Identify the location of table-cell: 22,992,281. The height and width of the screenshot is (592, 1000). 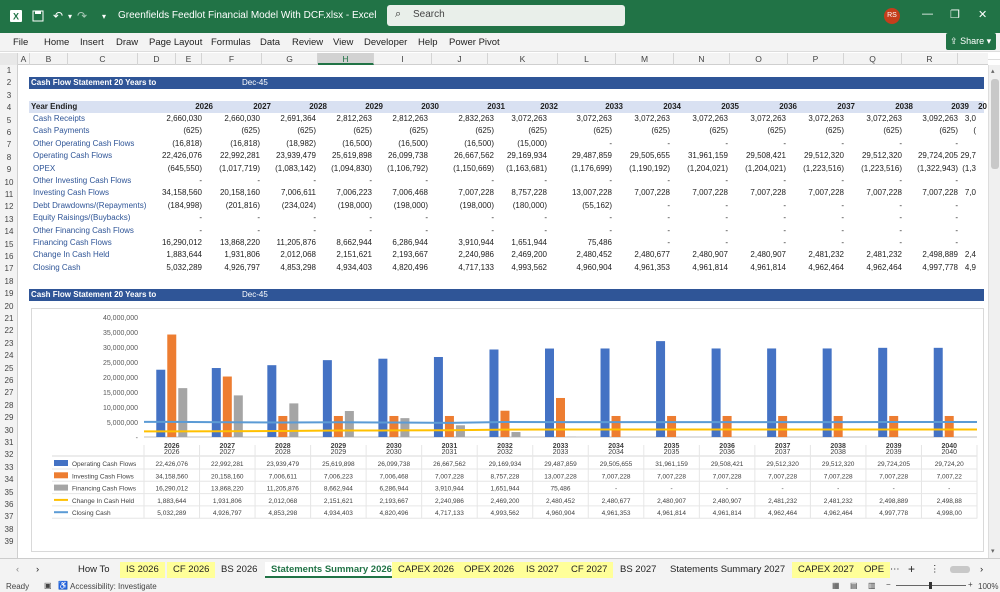
(239, 156).